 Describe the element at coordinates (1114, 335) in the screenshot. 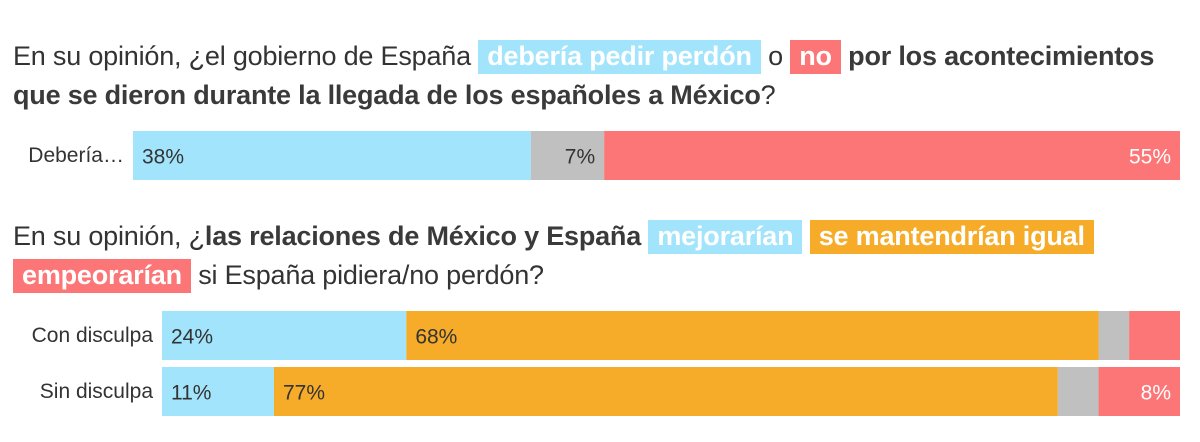

I see `bar-segment-no-sabe-con-disculpa` at that location.